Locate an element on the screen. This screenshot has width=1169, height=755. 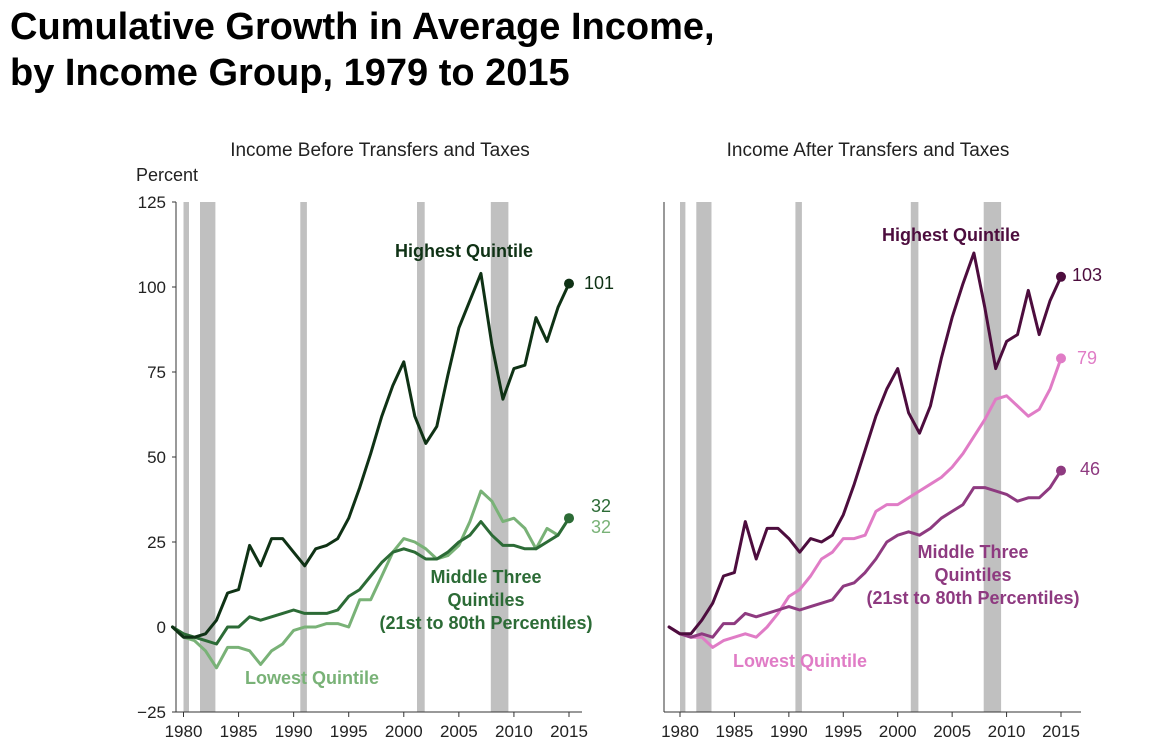
y-tick-label: 100 is located at coordinates (152, 287).